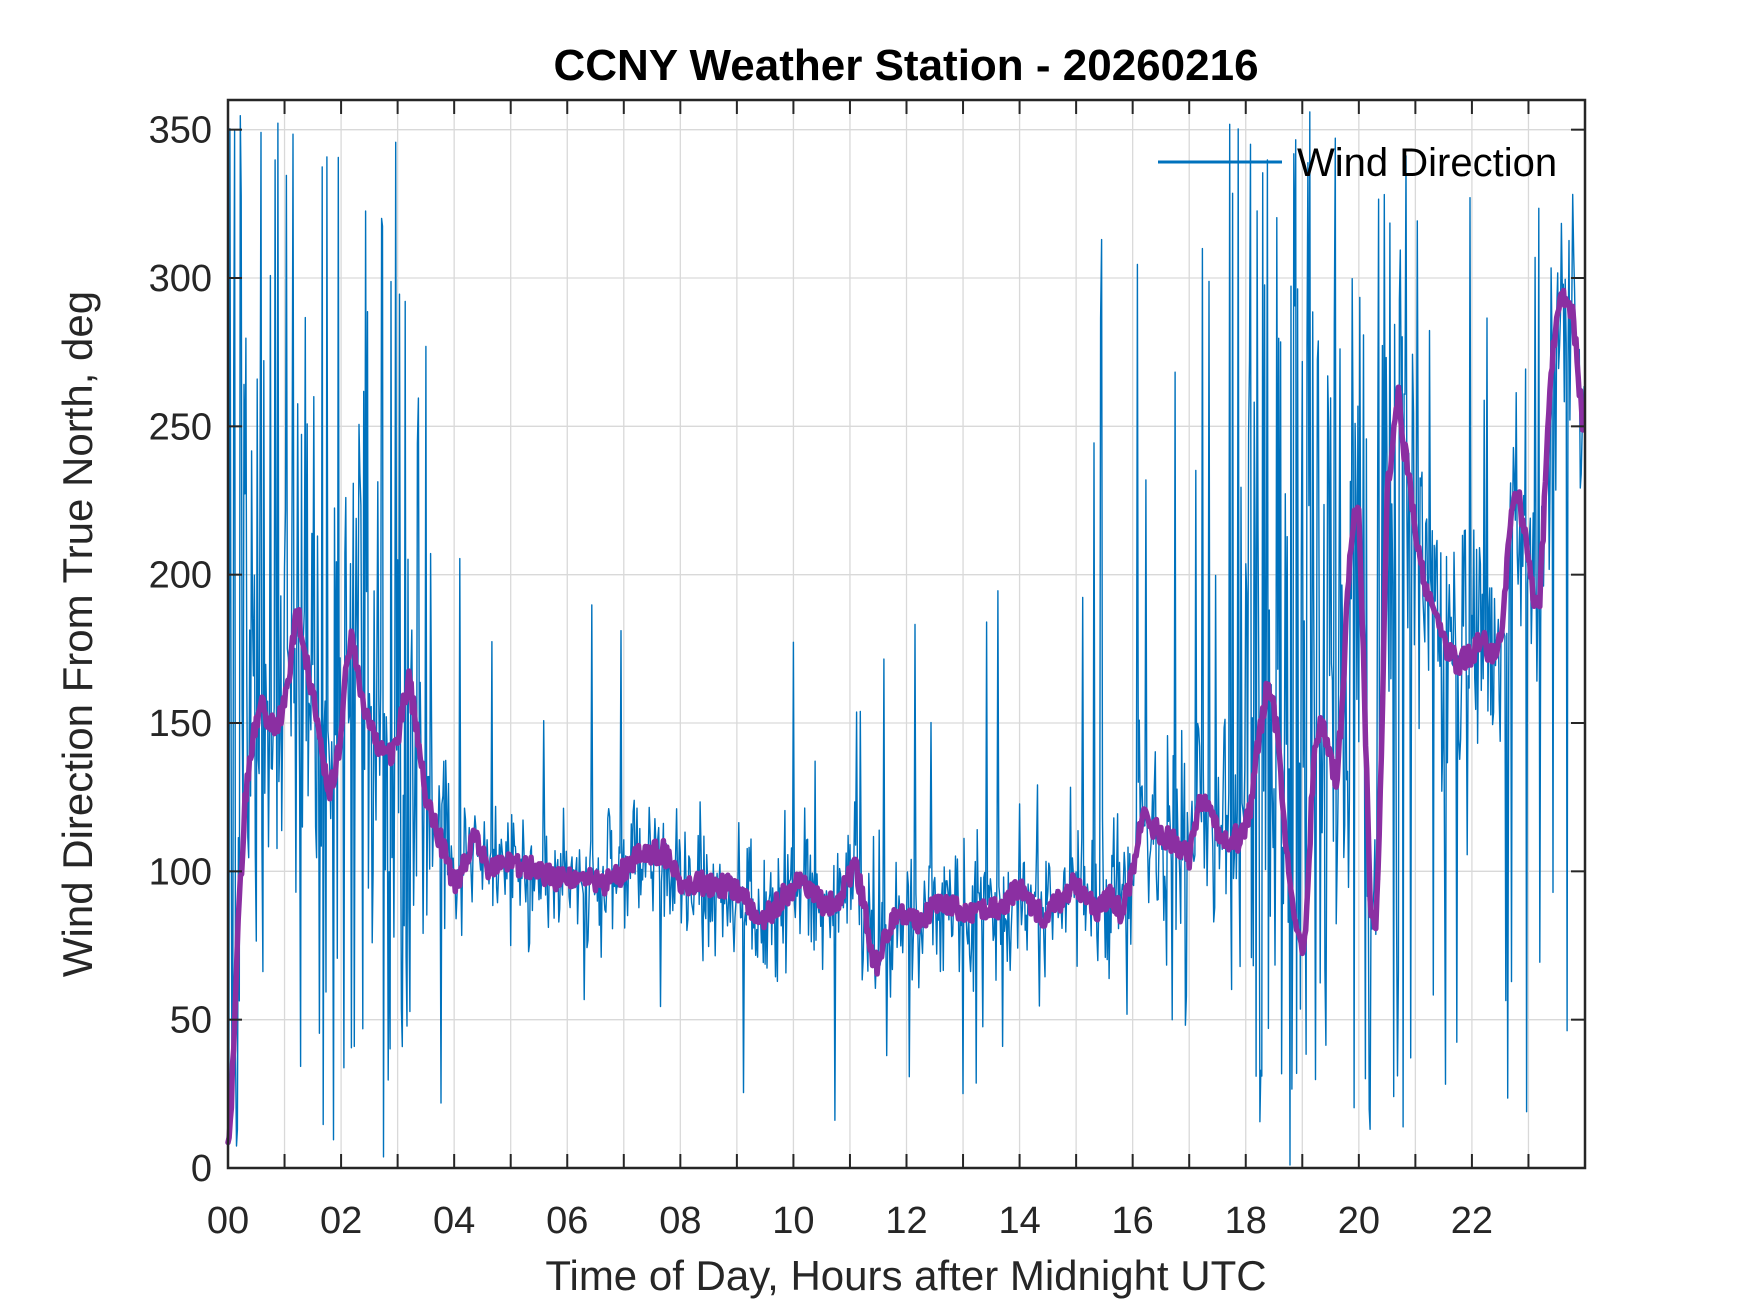 Image resolution: width=1750 pixels, height=1313 pixels. I want to click on y-tick-label: 50, so click(191, 1021).